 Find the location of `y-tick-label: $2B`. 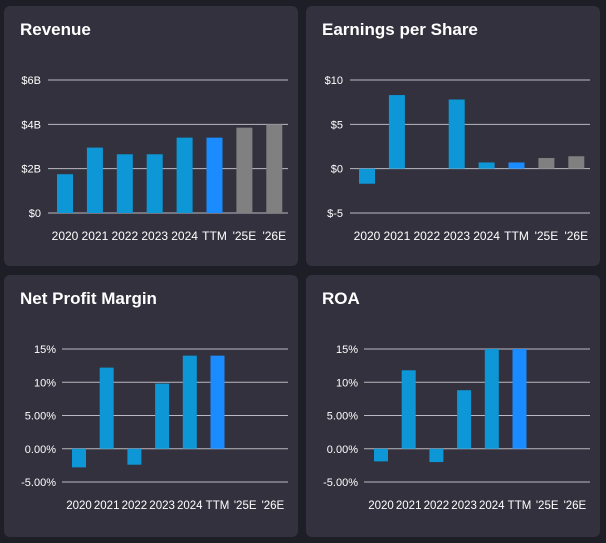

y-tick-label: $2B is located at coordinates (31, 170).